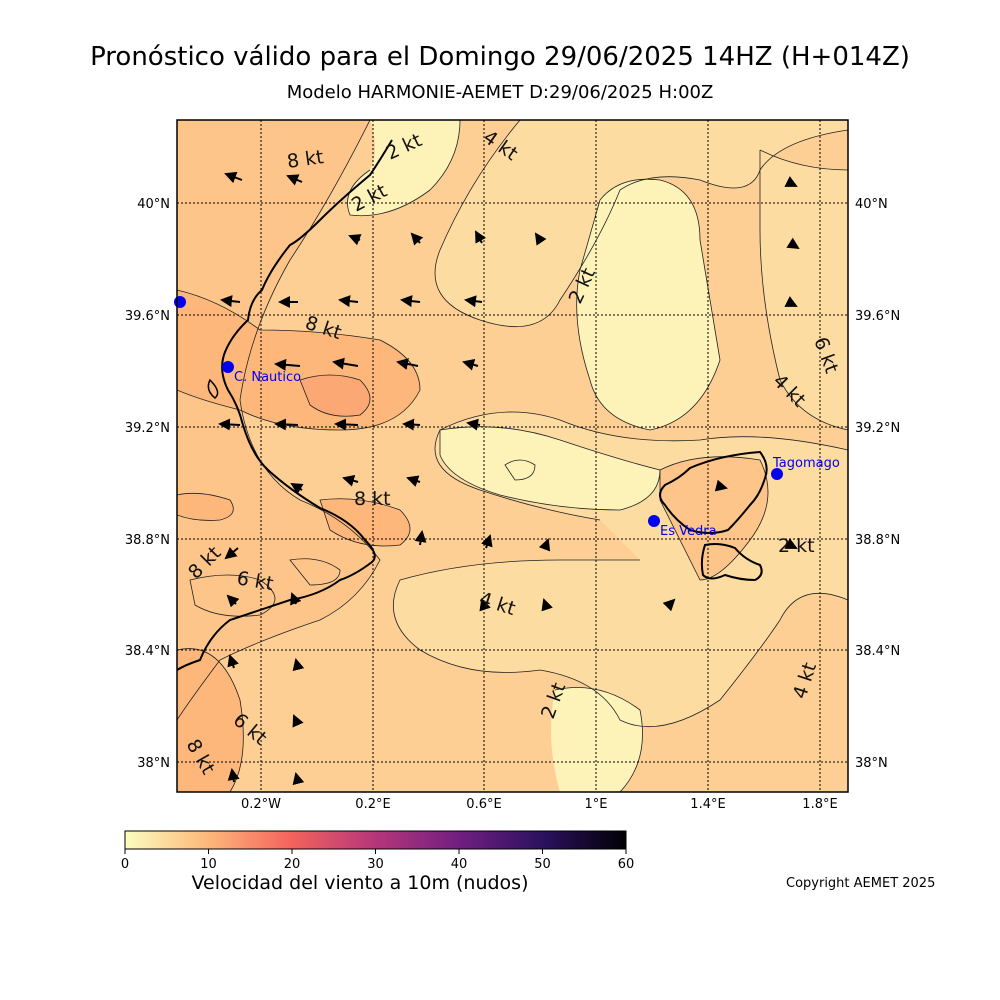 The image size is (1000, 1000). I want to click on station-label-c-nautico: C. Nautico, so click(267, 377).